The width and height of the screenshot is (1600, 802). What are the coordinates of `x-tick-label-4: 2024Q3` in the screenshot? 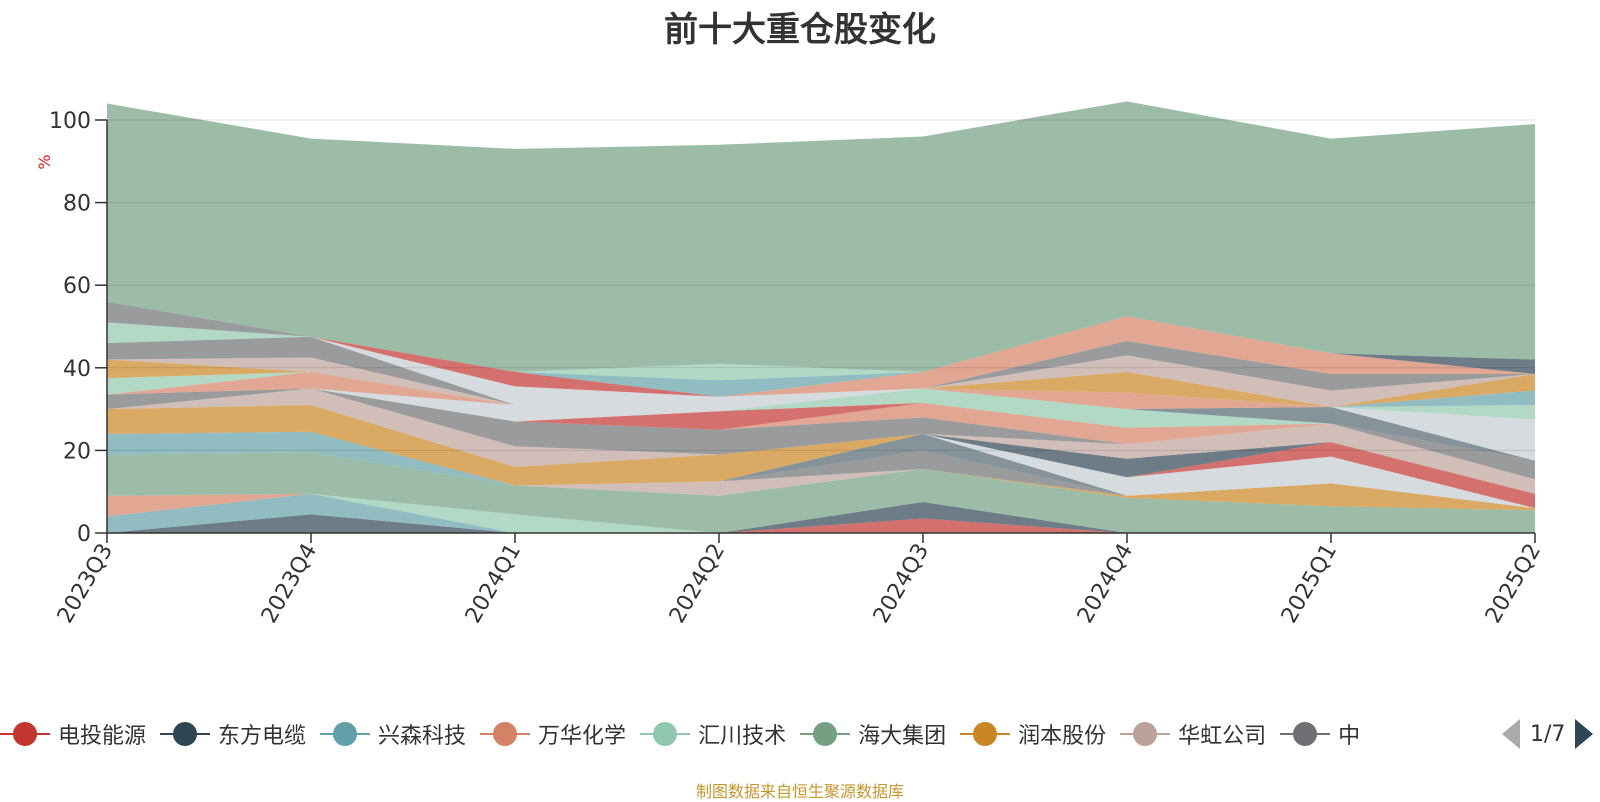 It's located at (901, 584).